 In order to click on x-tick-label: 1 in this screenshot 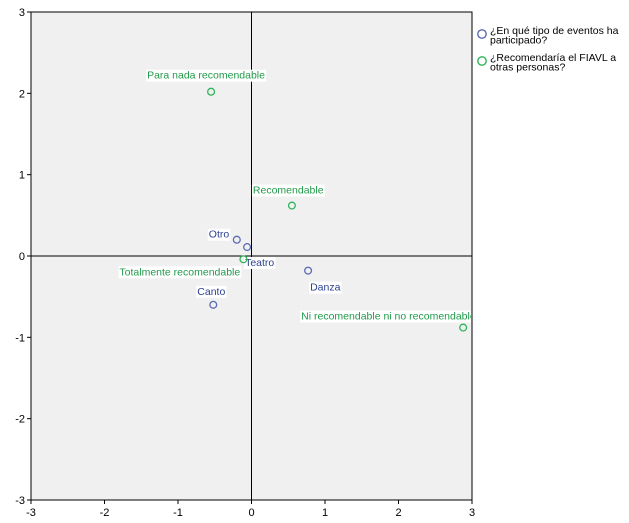, I will do `click(325, 513)`.